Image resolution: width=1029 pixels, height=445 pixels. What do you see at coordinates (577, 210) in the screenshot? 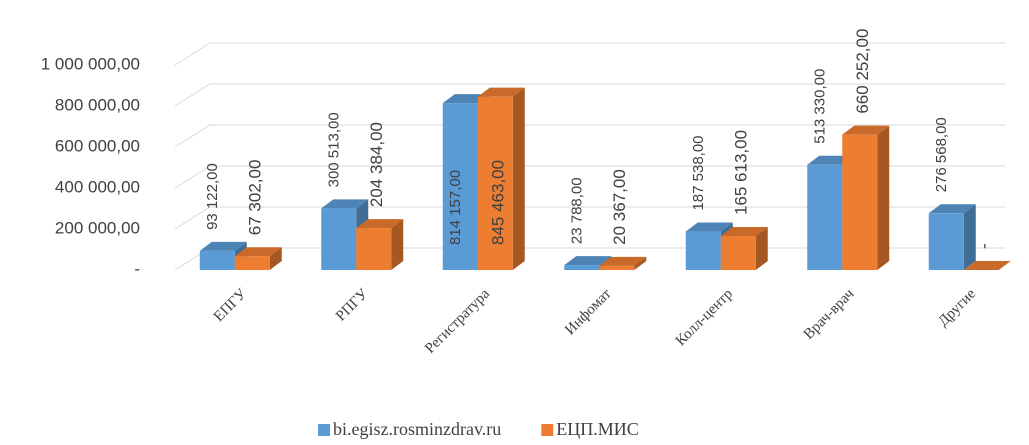
I see `value-label: 23 788,00` at bounding box center [577, 210].